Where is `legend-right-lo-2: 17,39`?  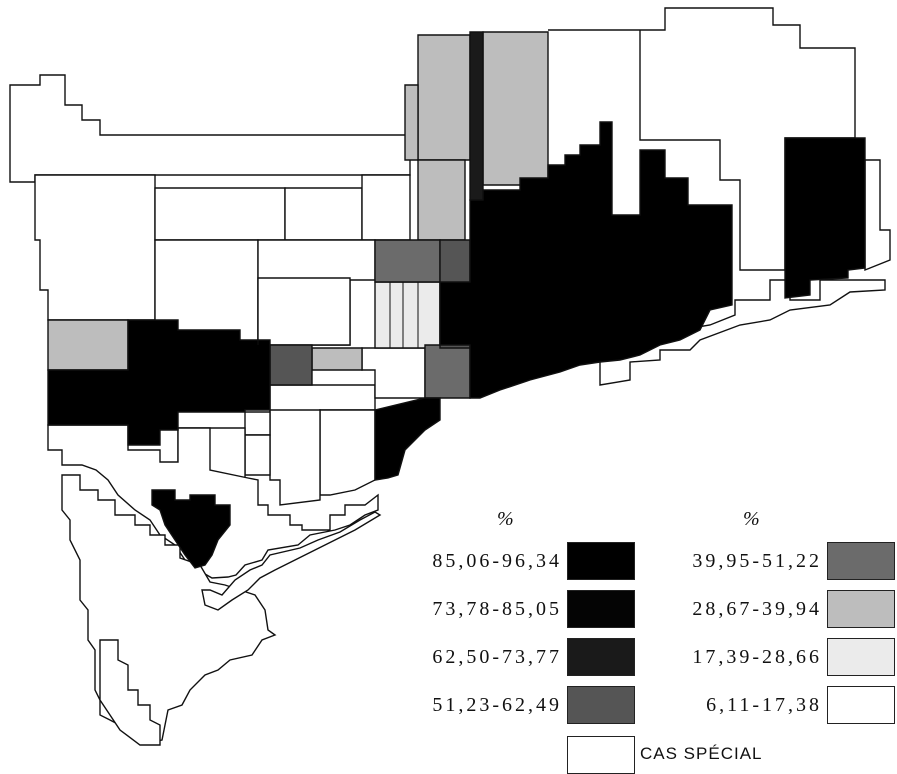 legend-right-lo-2: 17,39 is located at coordinates (722, 656).